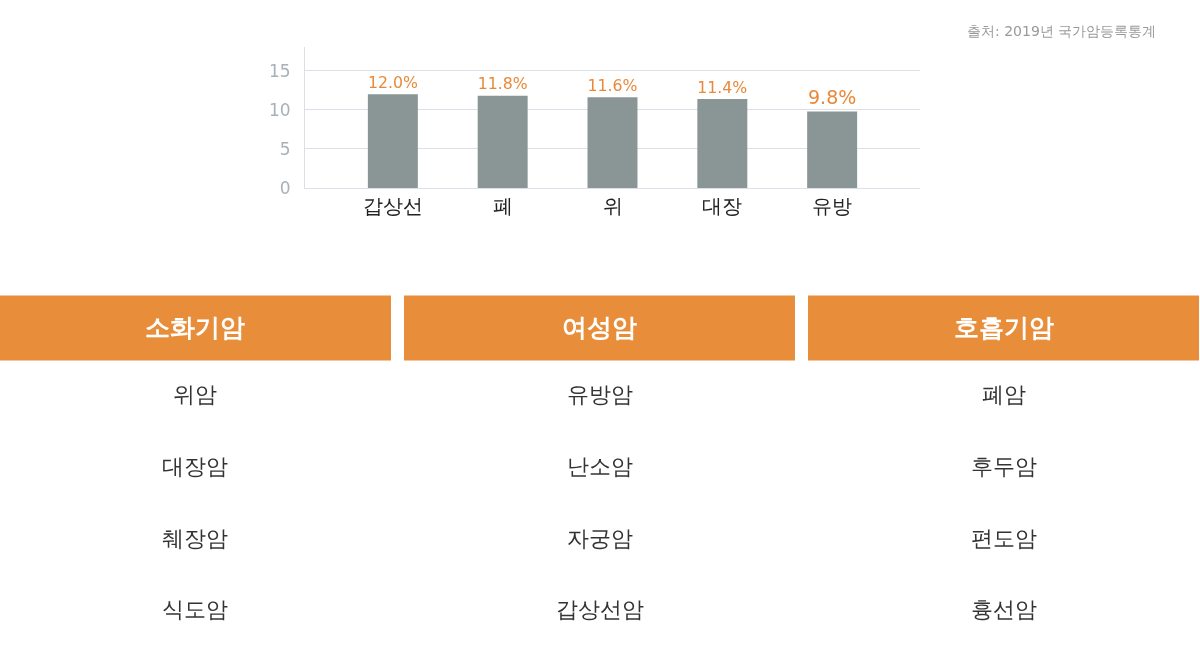  I want to click on source-note: 출처: 2019년 국가암등록통계, so click(1062, 31).